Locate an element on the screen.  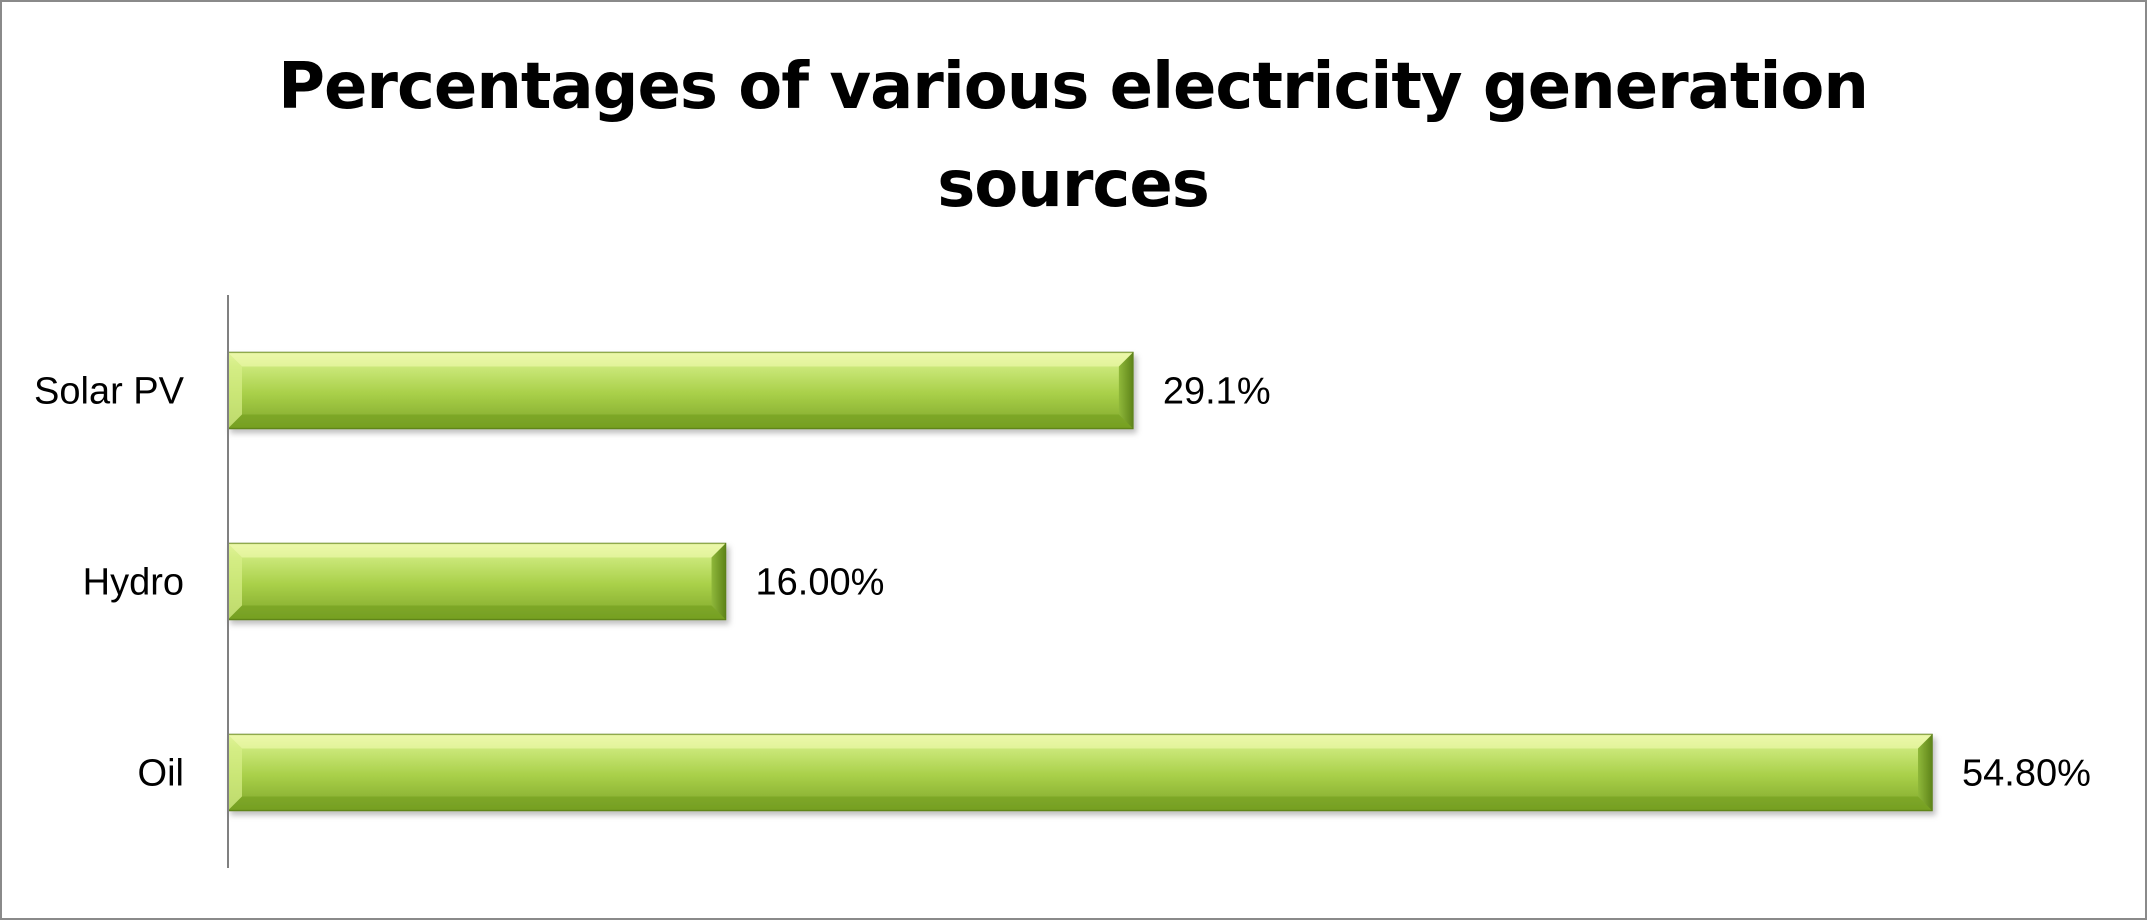
value-label-solar-pv: 29.1% is located at coordinates (1217, 392).